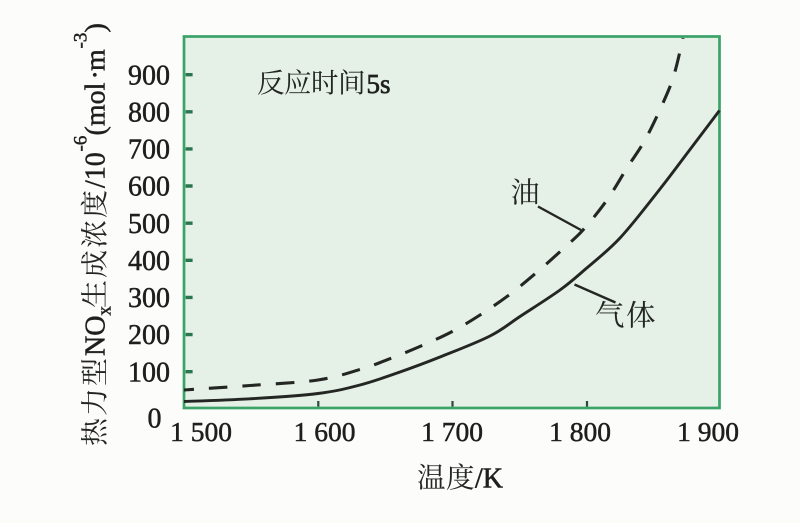 The width and height of the screenshot is (800, 523). Describe the element at coordinates (149, 261) in the screenshot. I see `svg-text: 400` at that location.